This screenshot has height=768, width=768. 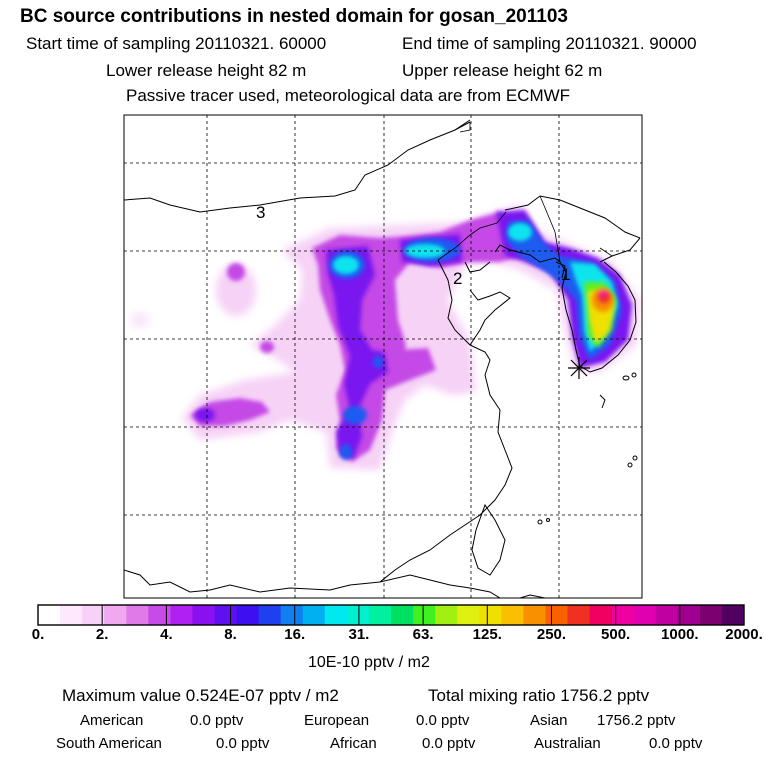 What do you see at coordinates (295, 634) in the screenshot?
I see `colorbar-tick-label: 16.` at bounding box center [295, 634].